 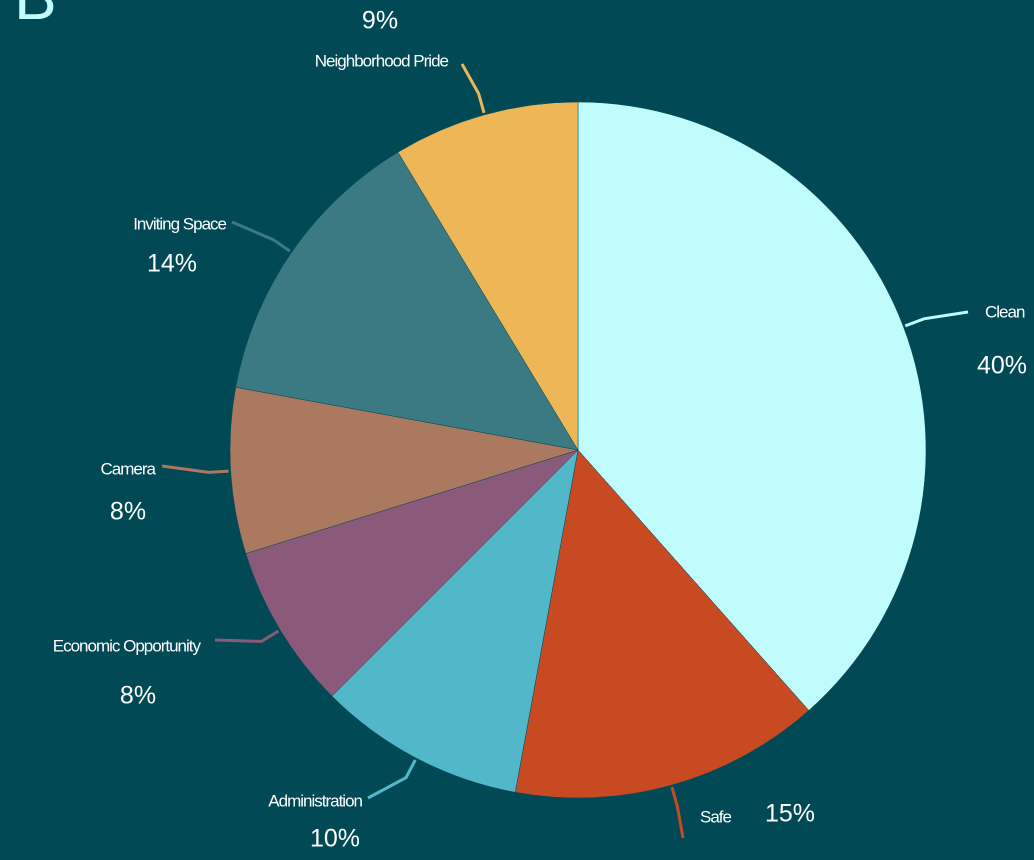 I want to click on value-label: 40%, so click(x=1002, y=366).